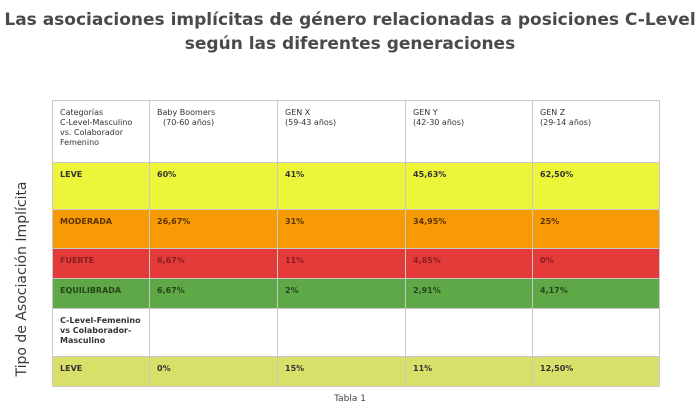  What do you see at coordinates (213, 131) in the screenshot?
I see `header-baby-boomers: Baby Boomers (70-60 años)` at bounding box center [213, 131].